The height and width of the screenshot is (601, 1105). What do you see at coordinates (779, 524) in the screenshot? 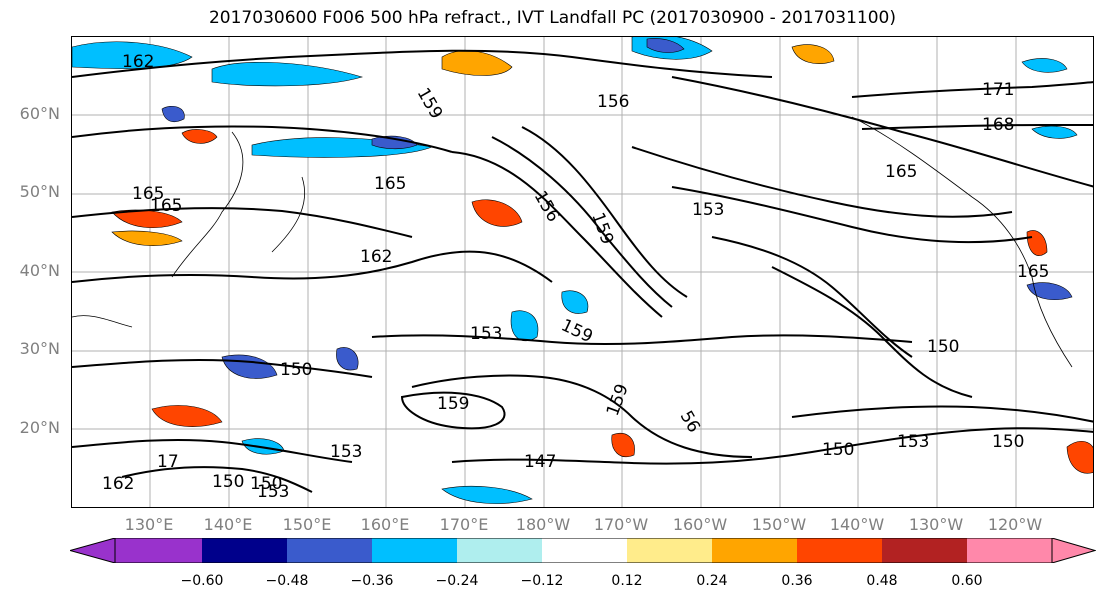
I see `lon-label-150w: 150°W` at bounding box center [779, 524].